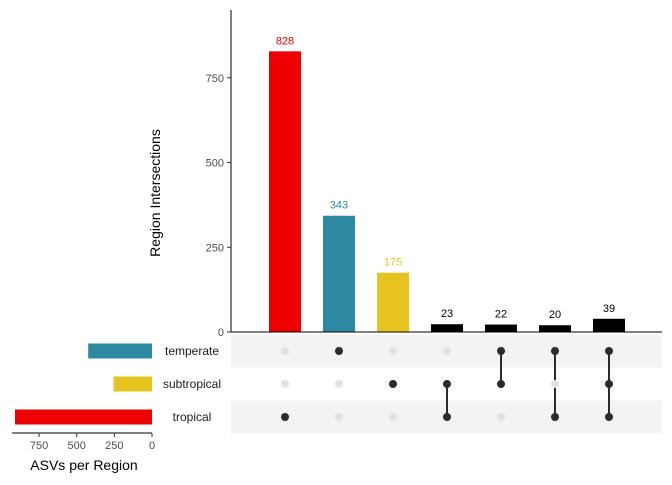 This screenshot has width=672, height=485. I want to click on set-size-bars: temperate subtropical tropical, so click(118, 384).